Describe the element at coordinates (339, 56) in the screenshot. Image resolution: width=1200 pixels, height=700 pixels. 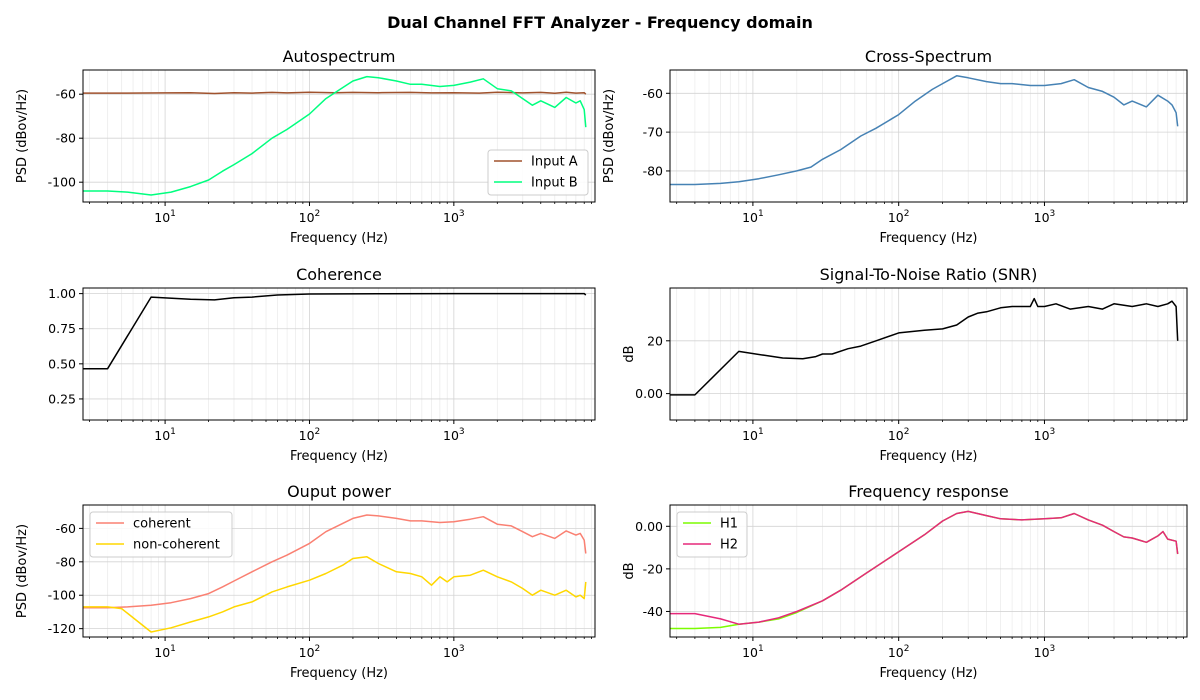
I see `panel-title: Autospectrum` at that location.